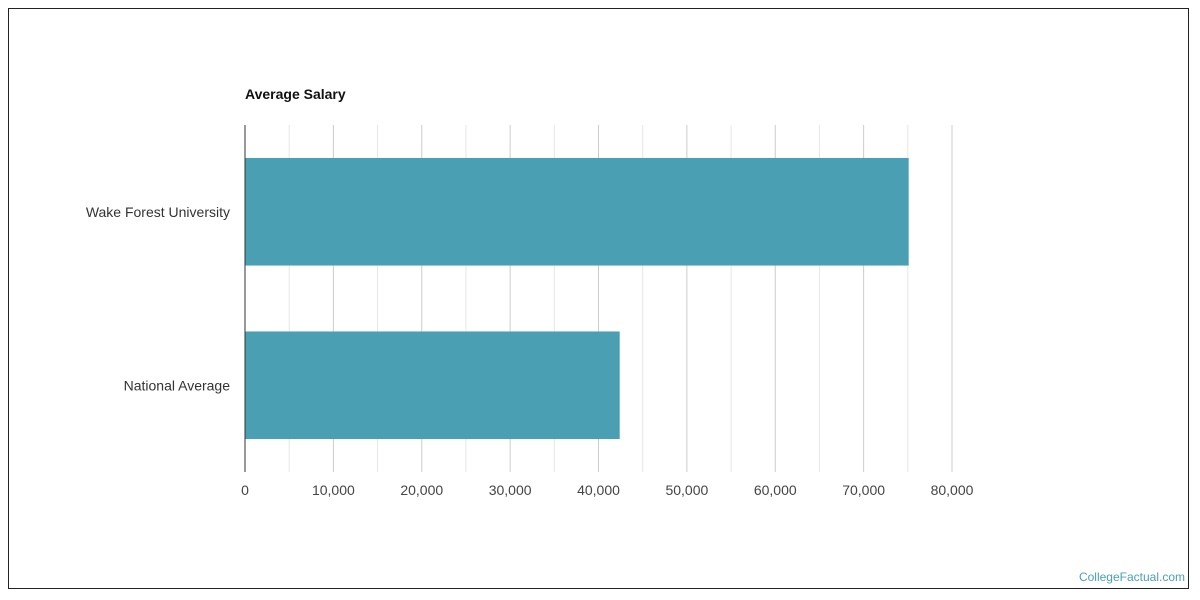 Image resolution: width=1200 pixels, height=600 pixels. I want to click on category-label: Wake Forest University, so click(158, 212).